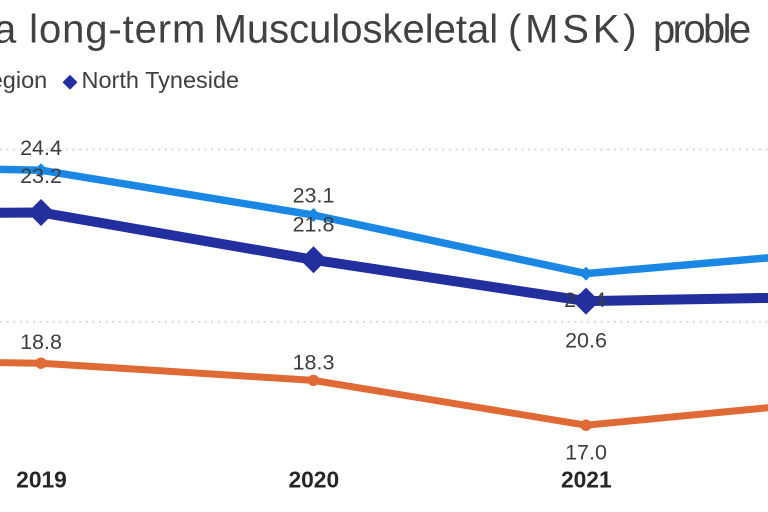  I want to click on svg-text: a long-term, so click(103, 30).